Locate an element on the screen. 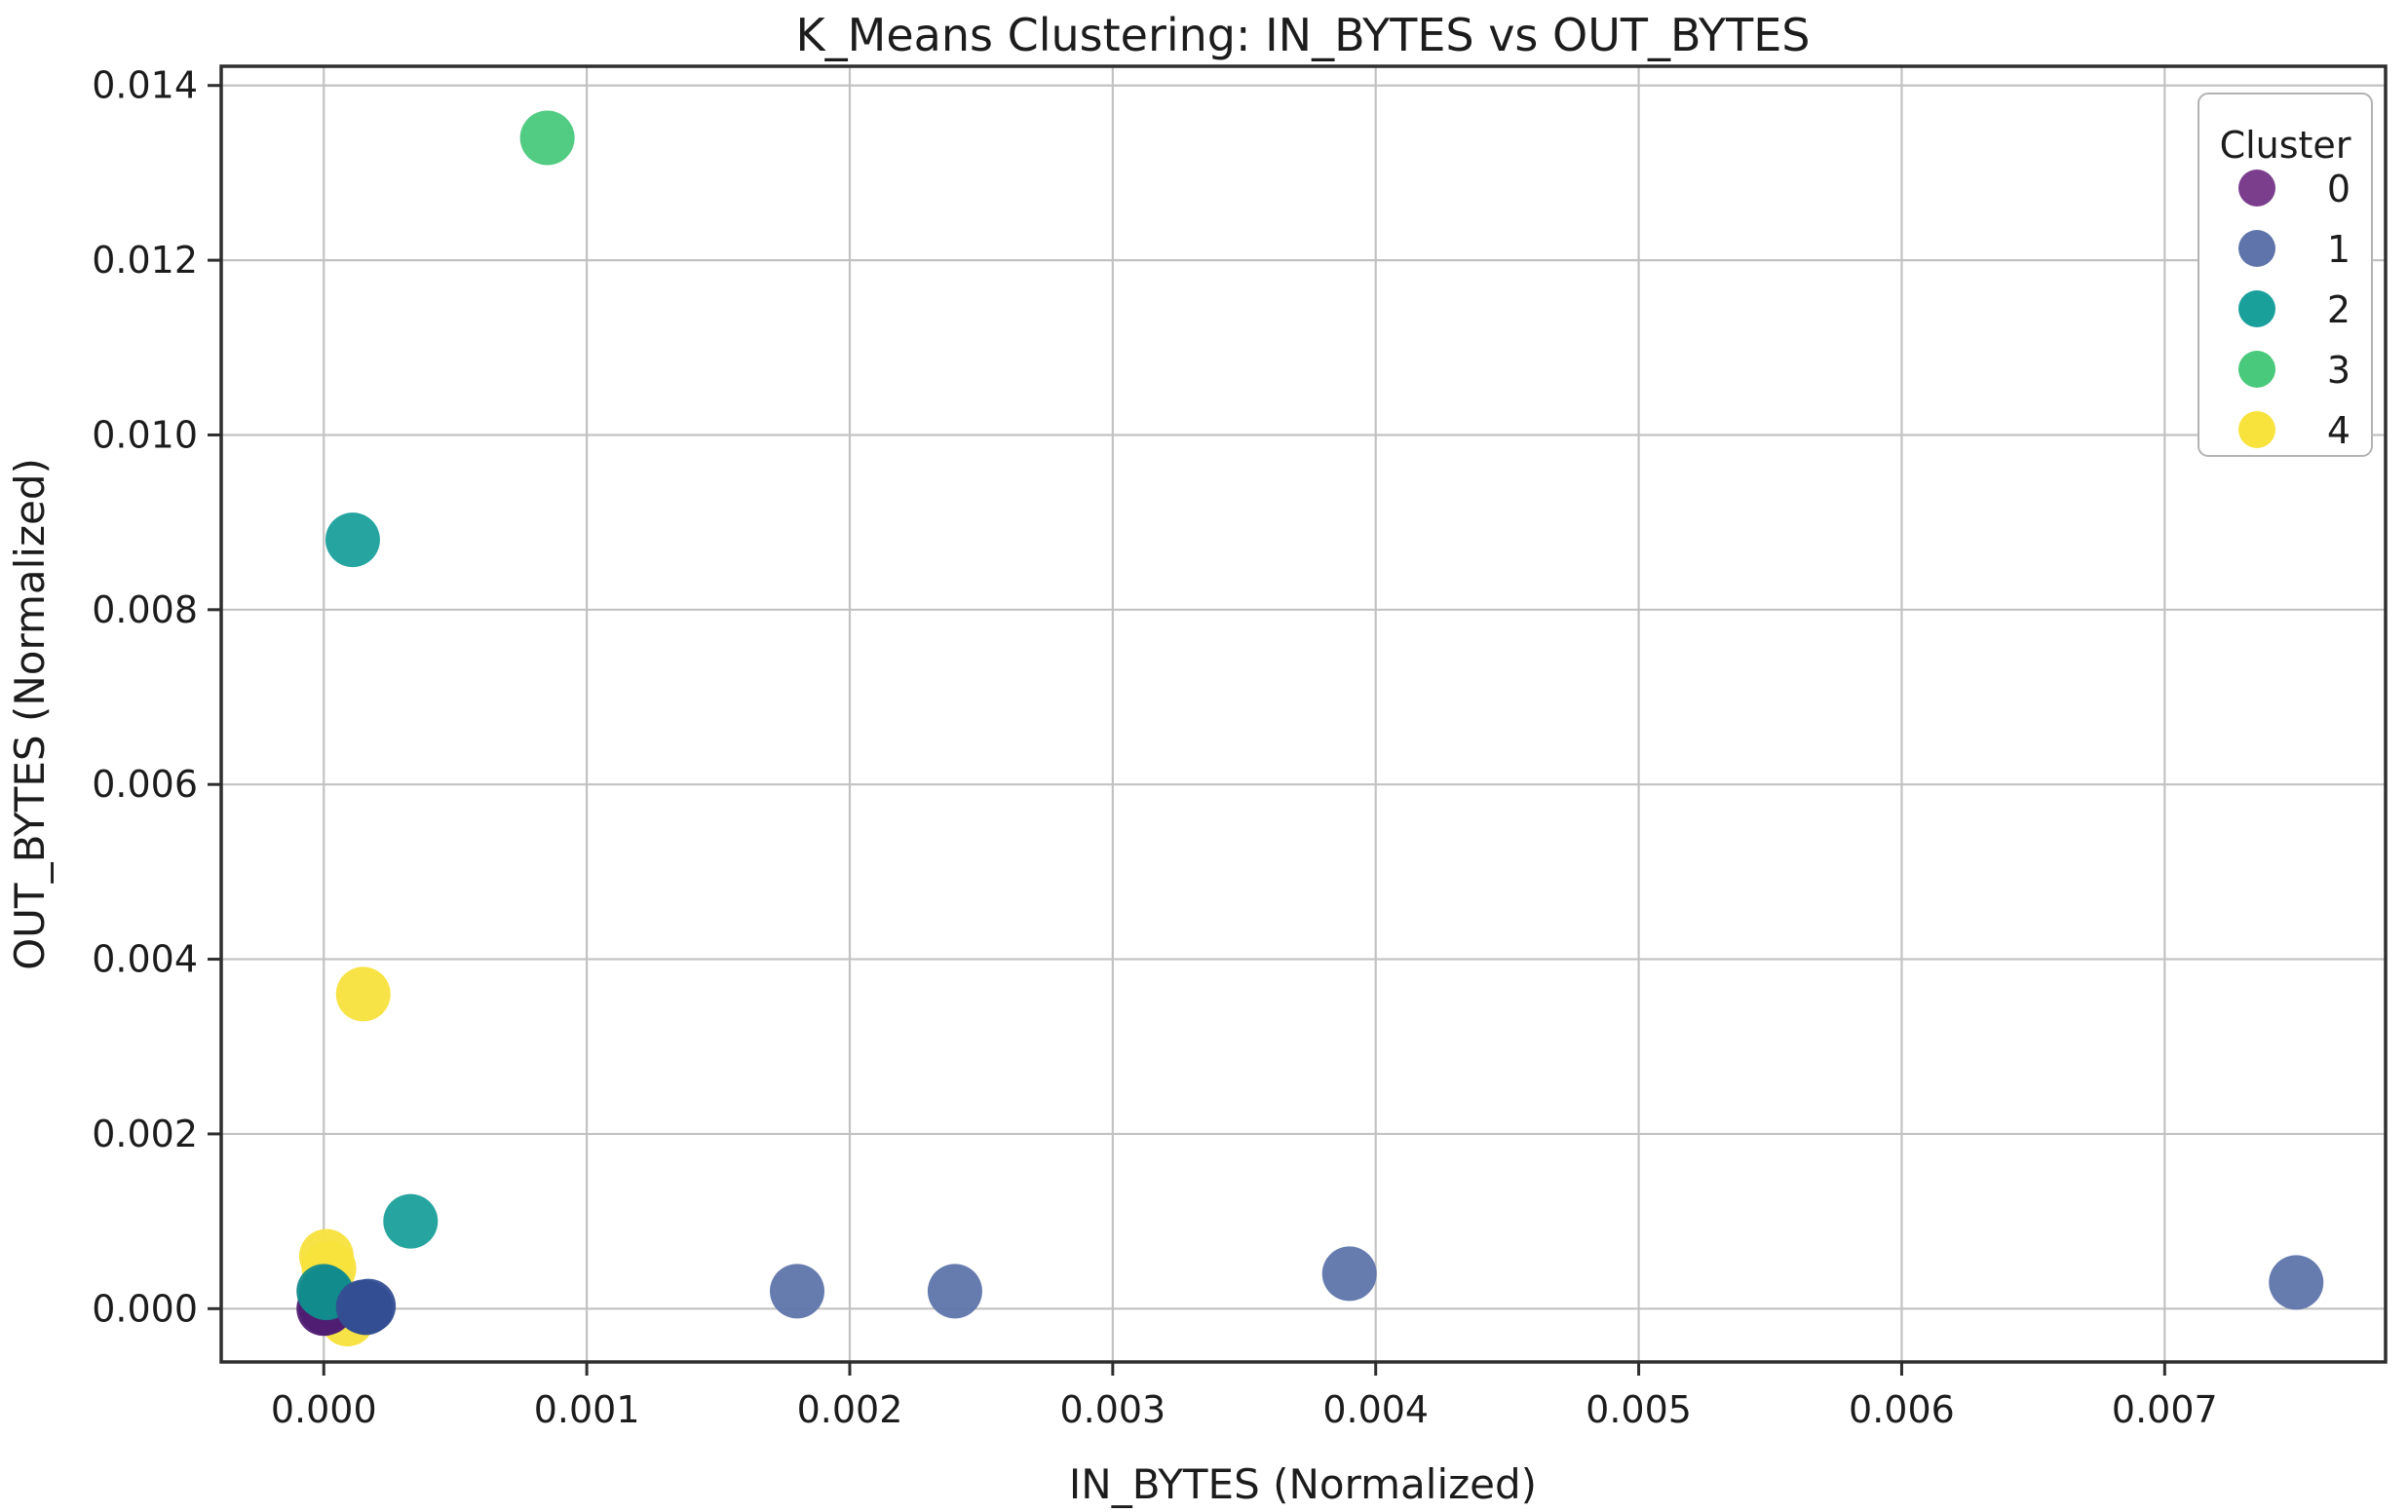 The image size is (2408, 1512). y-tick-label: 0.014 is located at coordinates (145, 86).